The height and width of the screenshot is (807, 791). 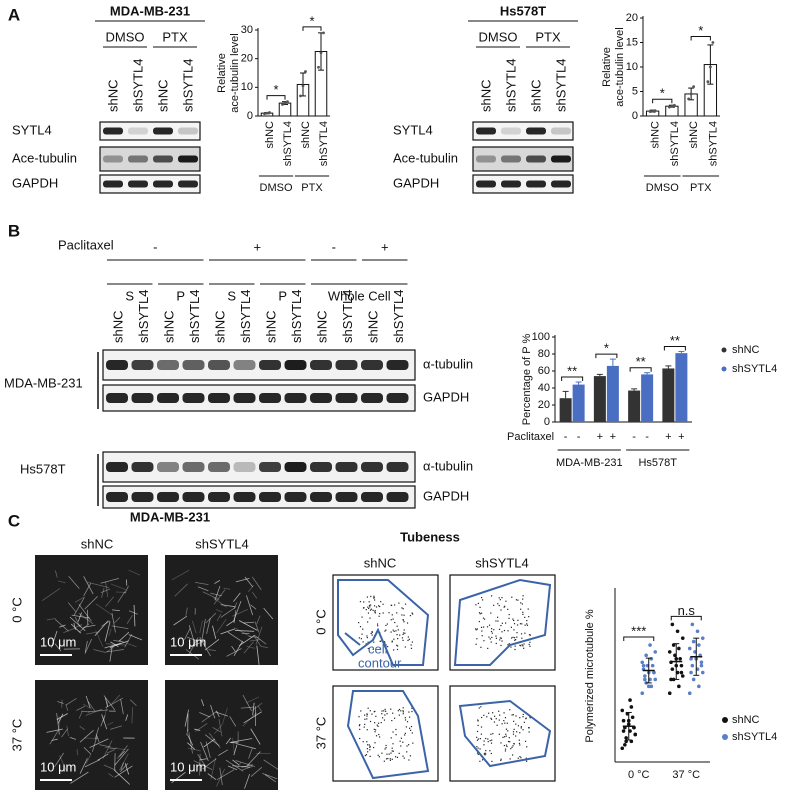 I want to click on tubeness-frame, so click(x=385, y=733).